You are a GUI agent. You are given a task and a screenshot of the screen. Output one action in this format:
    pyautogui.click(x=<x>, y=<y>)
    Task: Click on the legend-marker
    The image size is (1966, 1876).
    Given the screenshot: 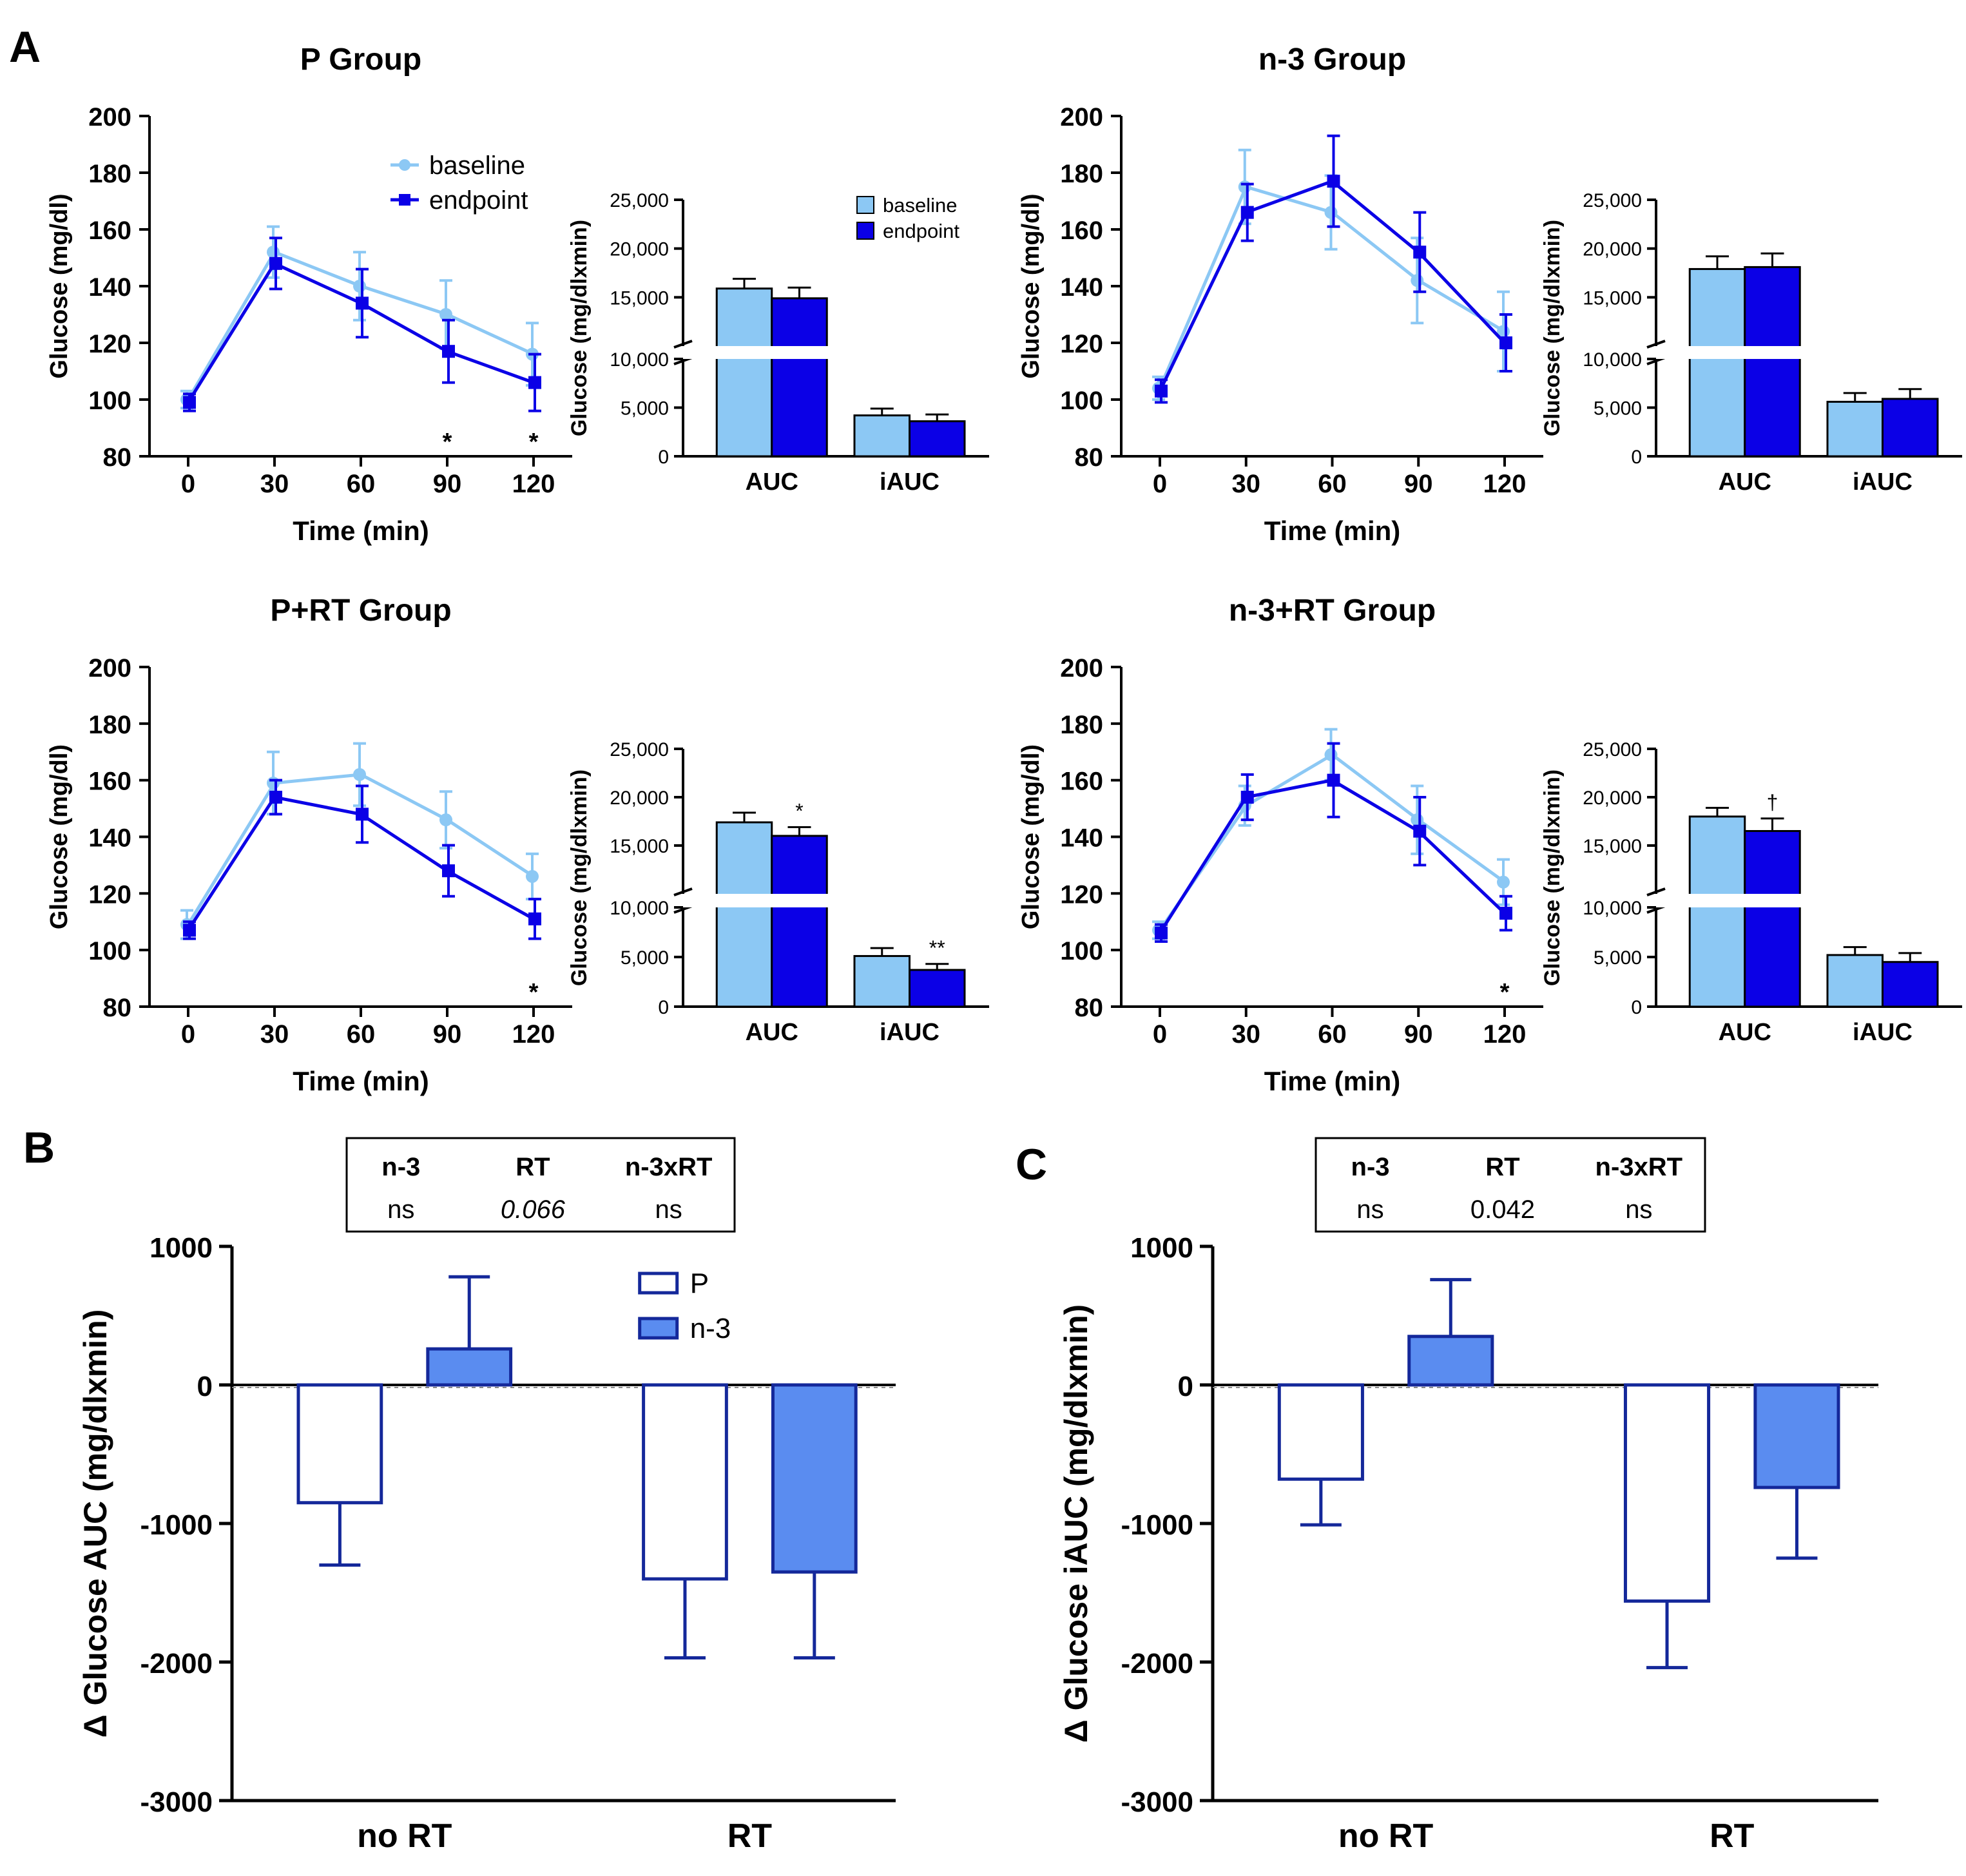 What is the action you would take?
    pyautogui.click(x=404, y=165)
    